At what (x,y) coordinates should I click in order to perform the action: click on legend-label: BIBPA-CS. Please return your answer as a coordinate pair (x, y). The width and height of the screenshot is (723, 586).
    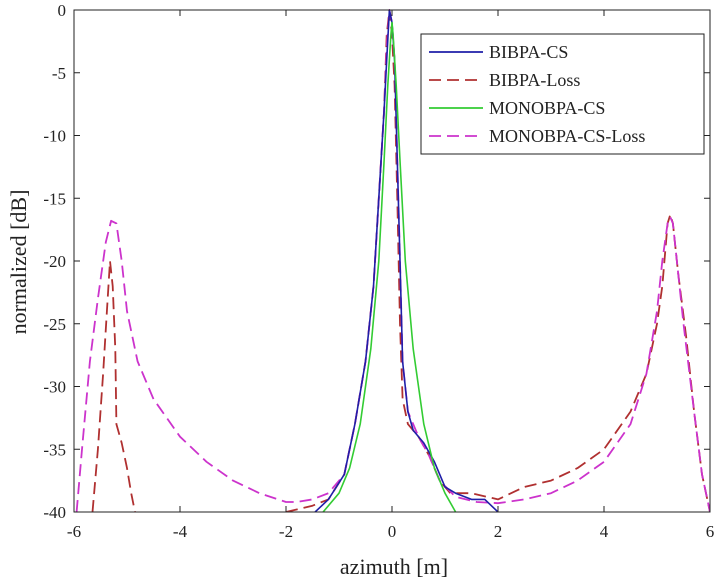
    Looking at the image, I should click on (528, 52).